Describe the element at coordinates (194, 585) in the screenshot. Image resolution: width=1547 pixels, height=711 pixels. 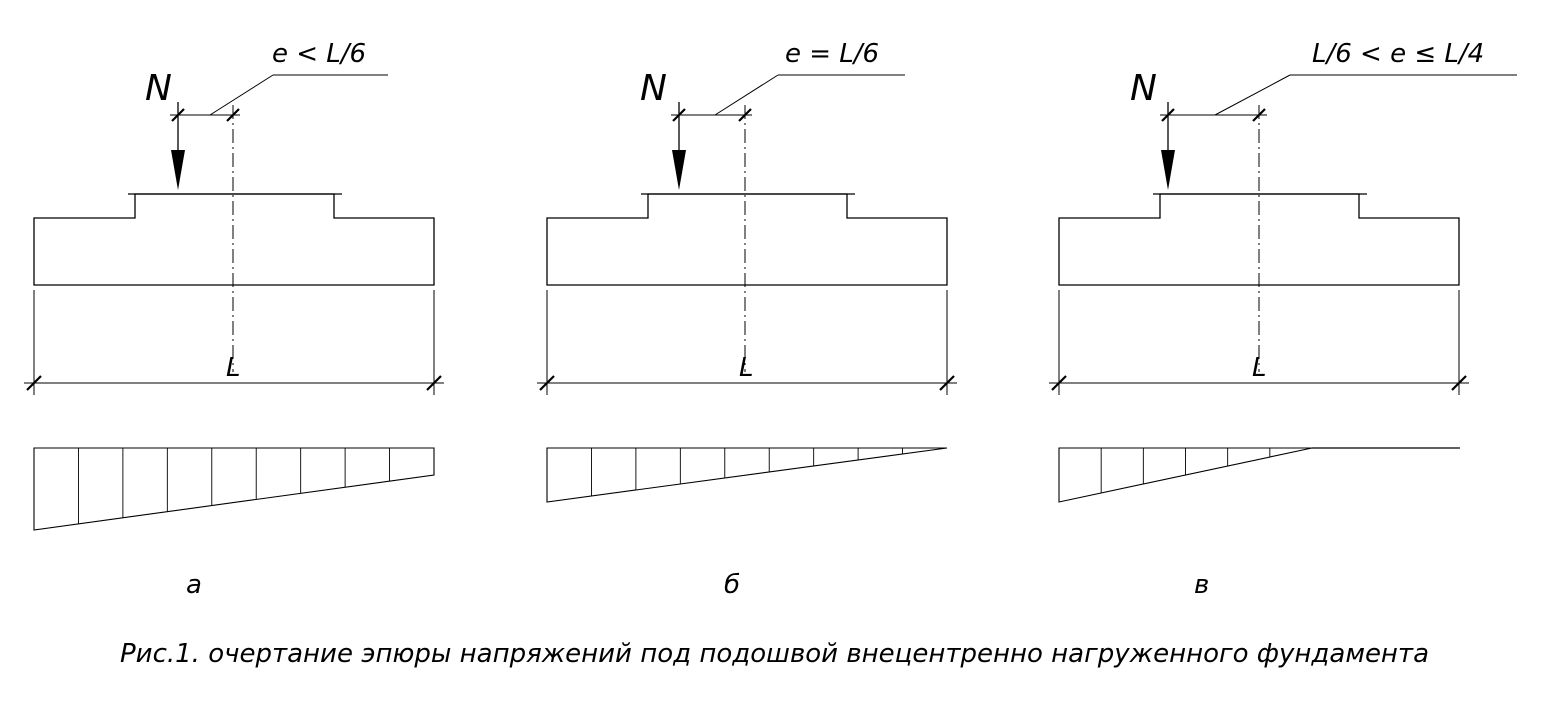
I see `figure-letter: а` at that location.